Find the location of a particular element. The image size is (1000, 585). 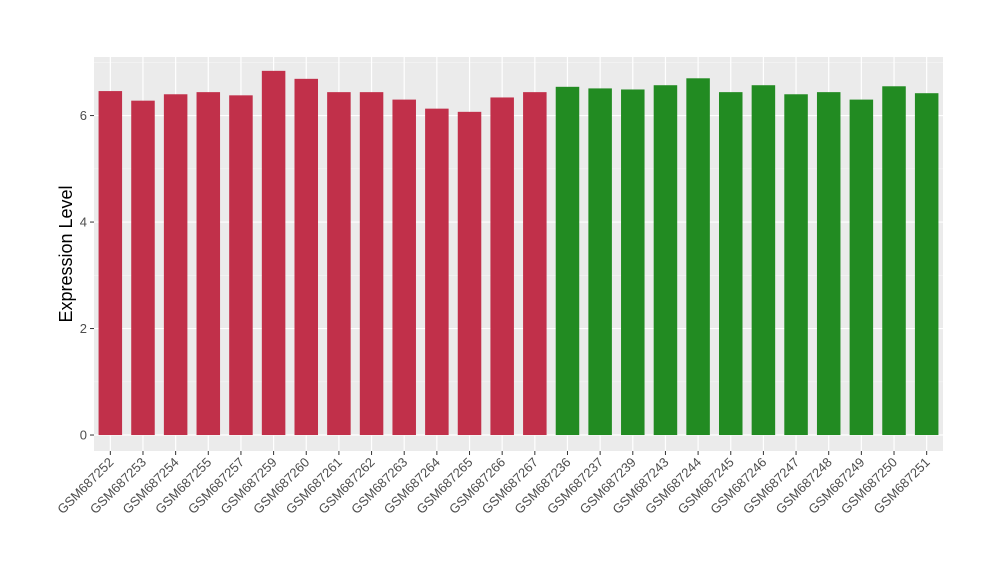

y-axis-title: Expression Level is located at coordinates (66, 253).